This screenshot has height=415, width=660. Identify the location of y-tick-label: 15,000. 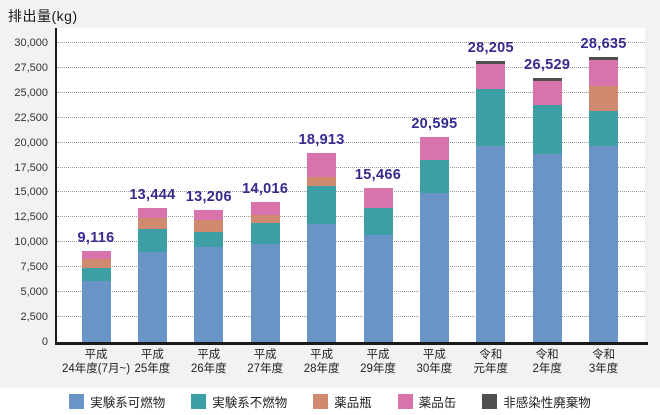
(31, 192).